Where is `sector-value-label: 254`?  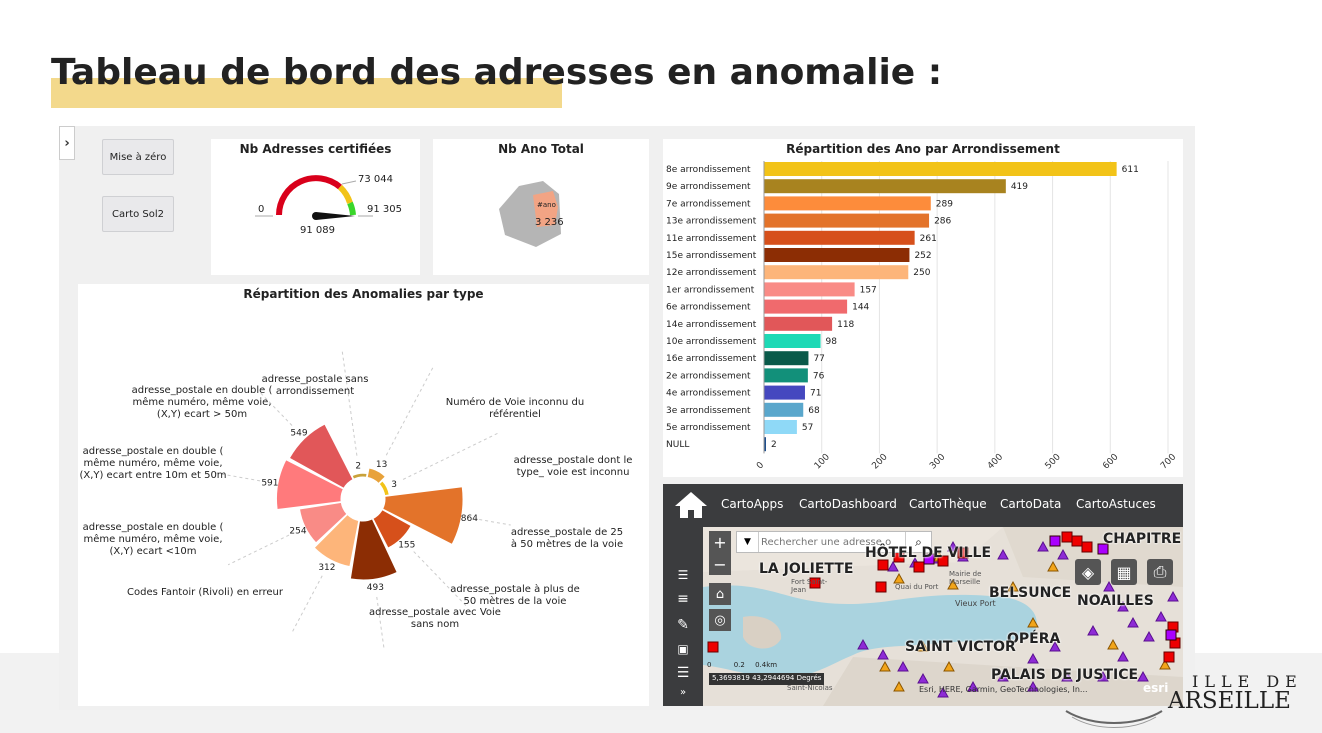 sector-value-label: 254 is located at coordinates (297, 532).